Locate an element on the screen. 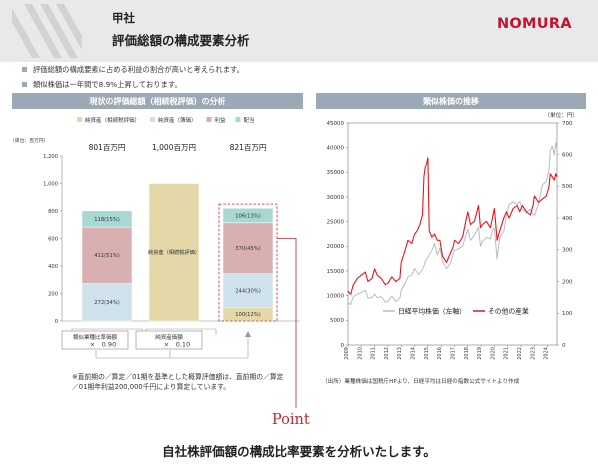 The image size is (598, 467). bar-data-label: 106(13%) is located at coordinates (247, 216).